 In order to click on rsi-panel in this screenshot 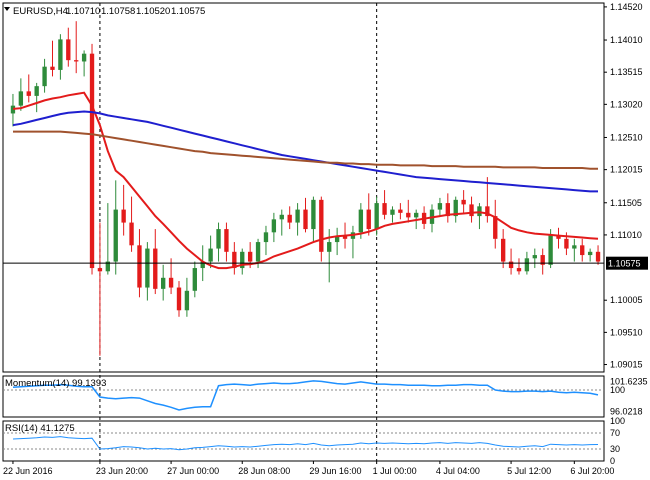, I will do `click(303, 441)`.